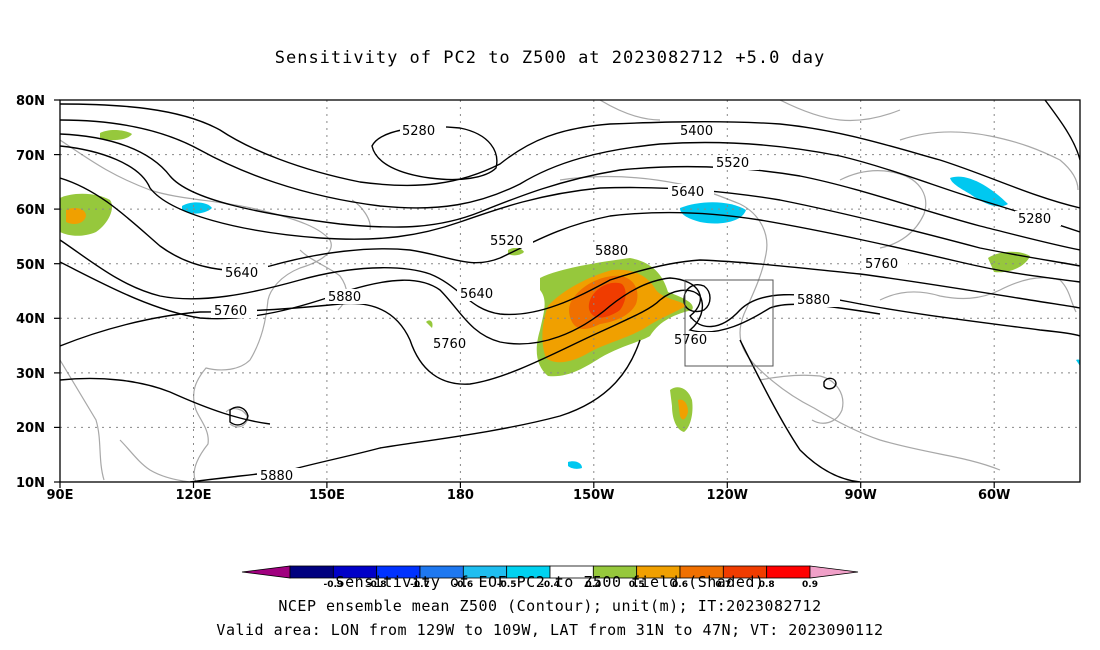 This screenshot has width=1100, height=650. What do you see at coordinates (30, 374) in the screenshot?
I see `lat-label: 30N` at bounding box center [30, 374].